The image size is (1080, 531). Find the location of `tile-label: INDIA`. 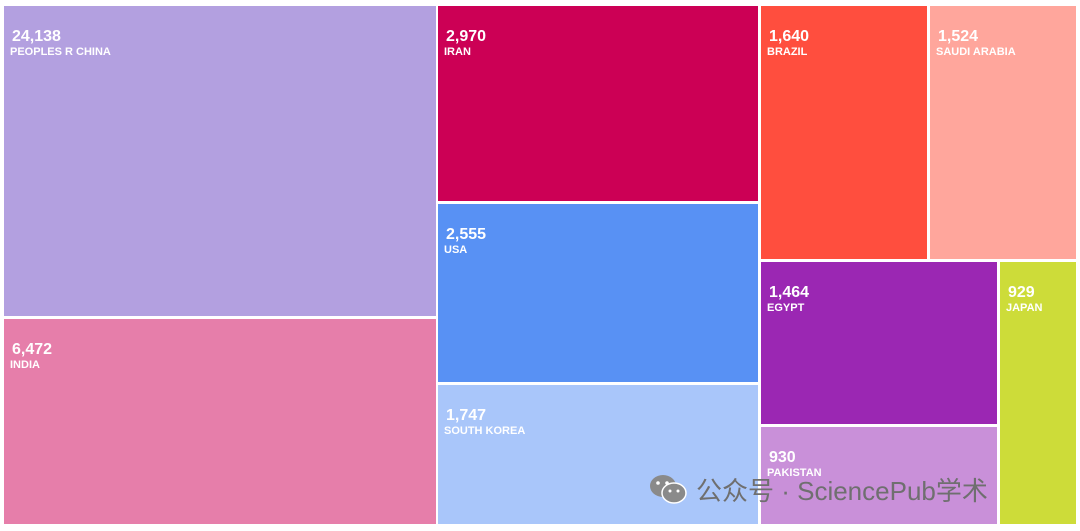

tile-label: INDIA is located at coordinates (25, 365).